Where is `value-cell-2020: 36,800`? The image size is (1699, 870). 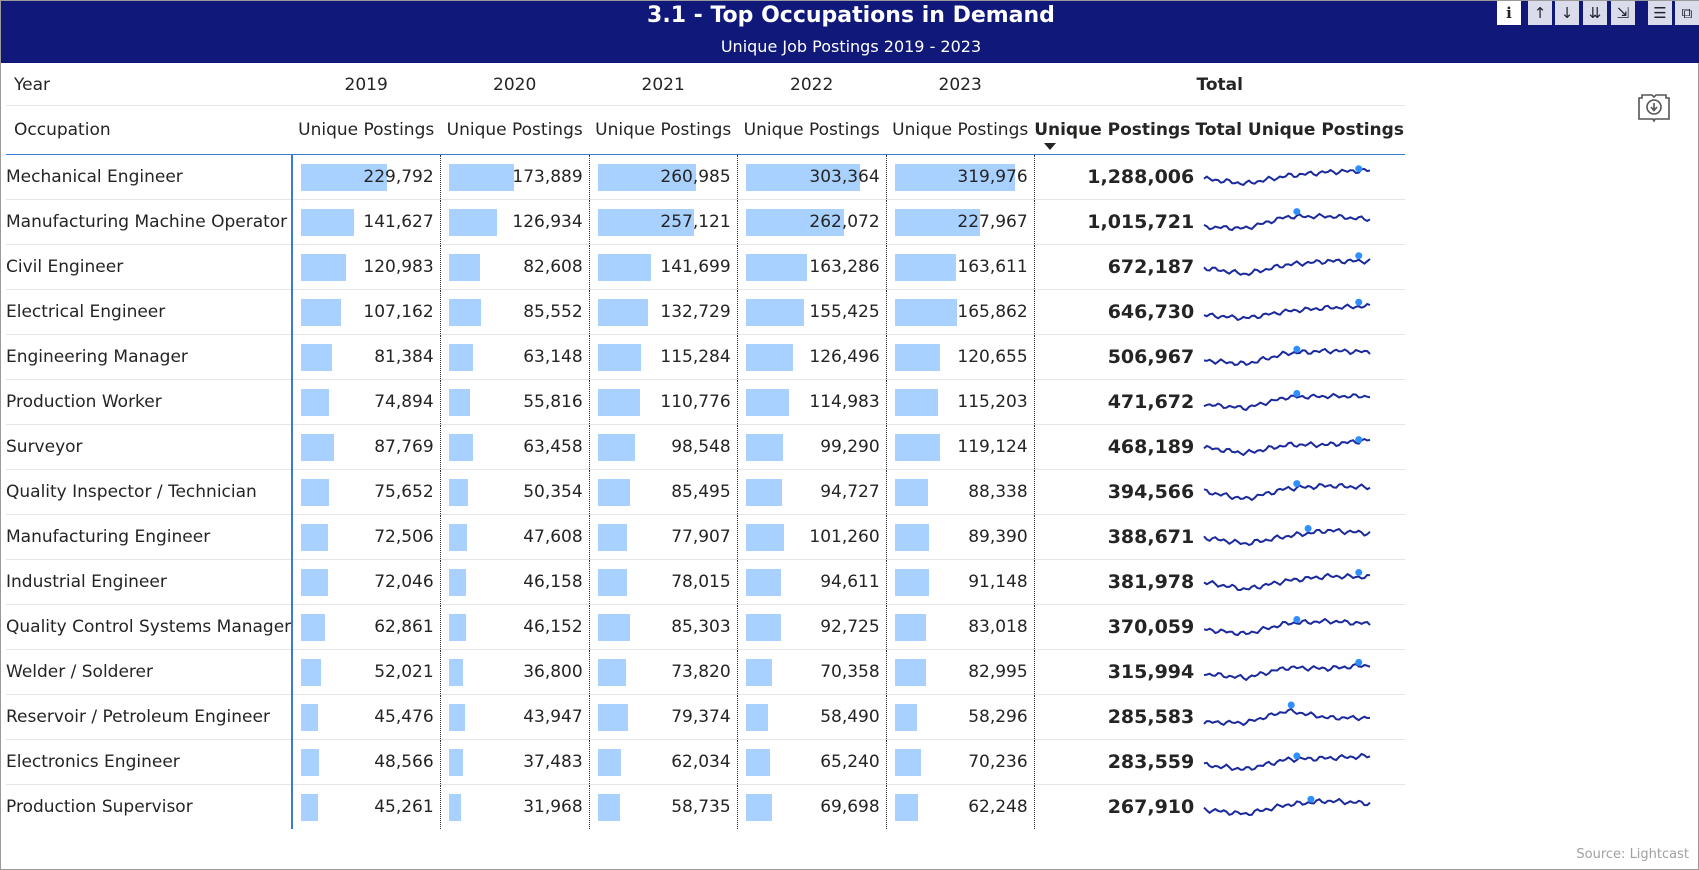 value-cell-2020: 36,800 is located at coordinates (515, 672).